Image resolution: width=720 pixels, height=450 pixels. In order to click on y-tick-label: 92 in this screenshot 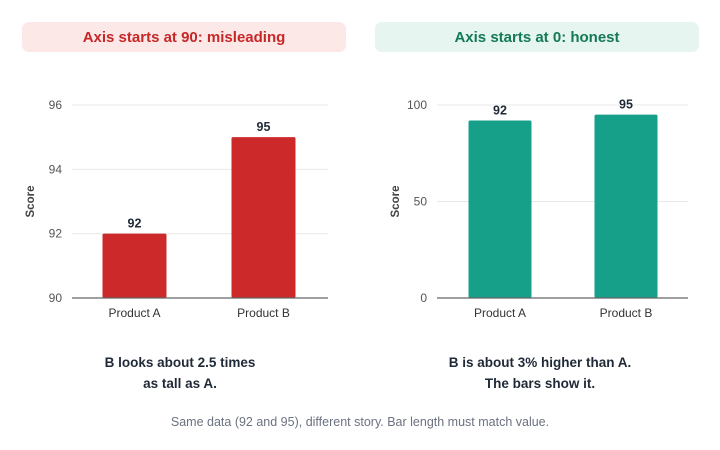, I will do `click(56, 234)`.